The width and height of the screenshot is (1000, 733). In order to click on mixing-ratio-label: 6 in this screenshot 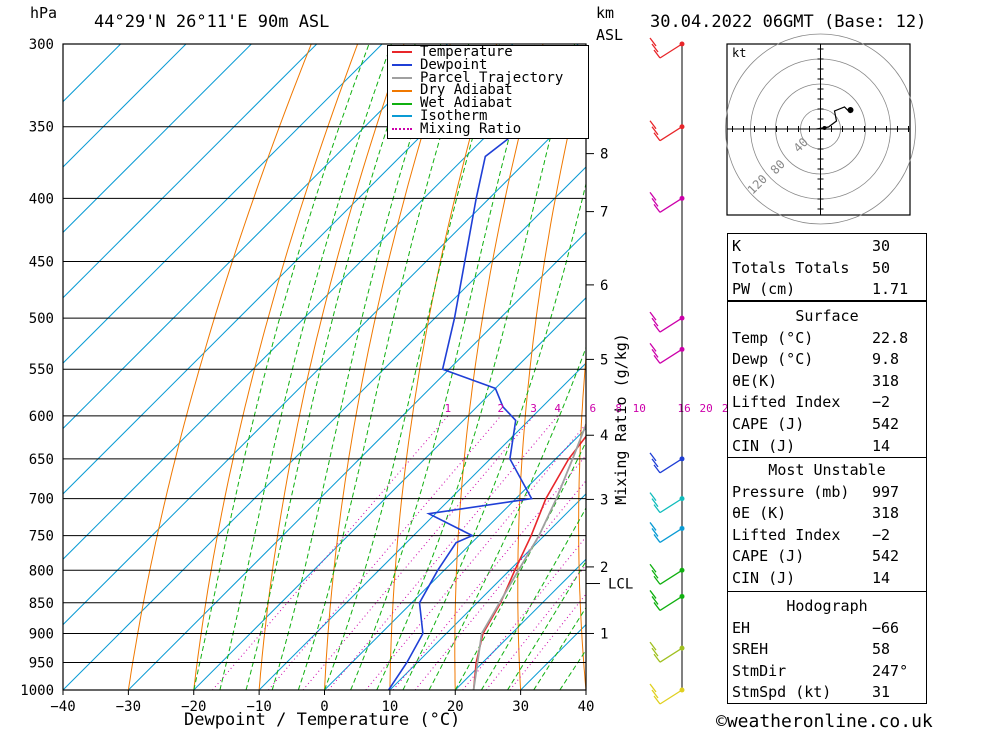, I will do `click(593, 408)`.